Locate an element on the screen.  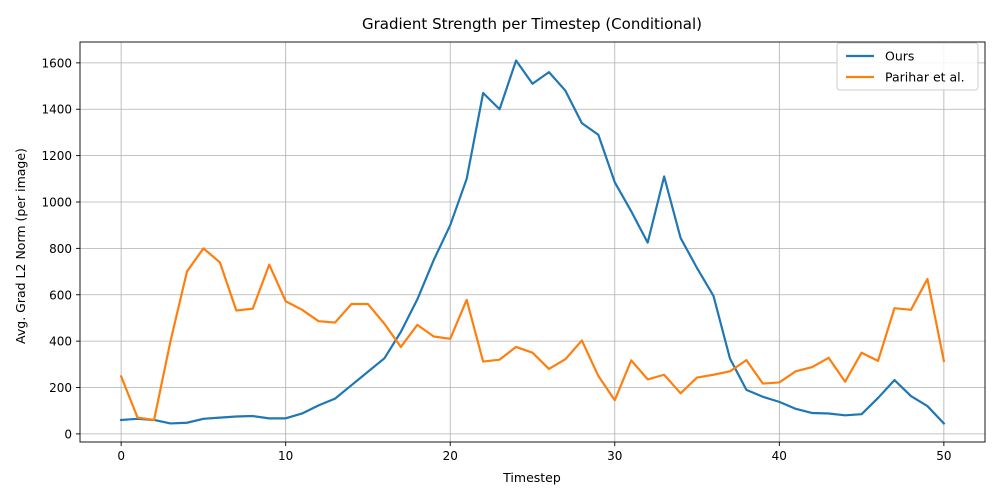
y-tick-label: 0 is located at coordinates (68, 434).